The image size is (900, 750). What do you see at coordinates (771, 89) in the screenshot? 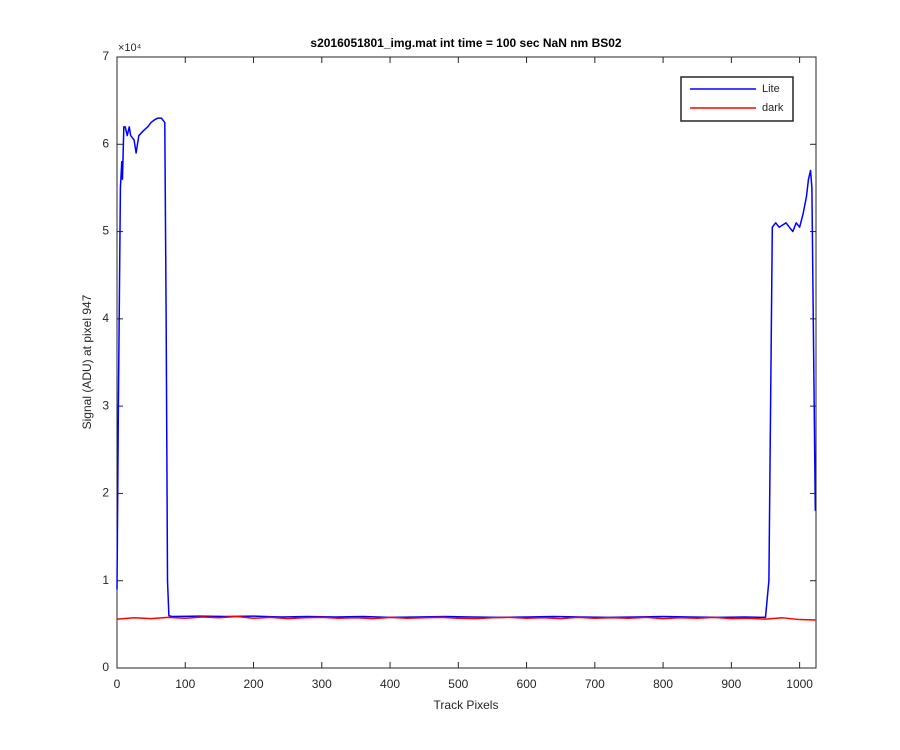
I see `legend-label: Lite` at bounding box center [771, 89].